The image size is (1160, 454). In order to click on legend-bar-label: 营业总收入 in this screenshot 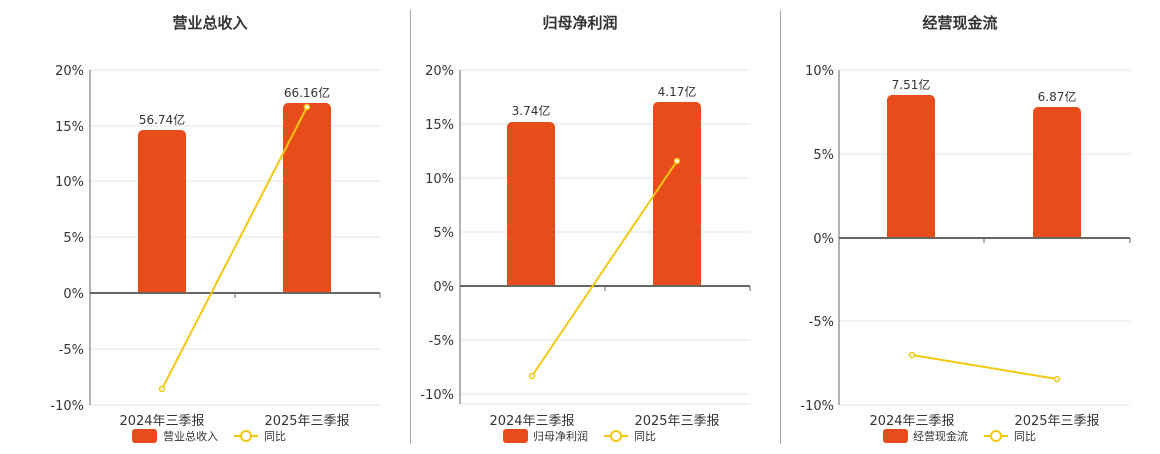, I will do `click(190, 436)`.